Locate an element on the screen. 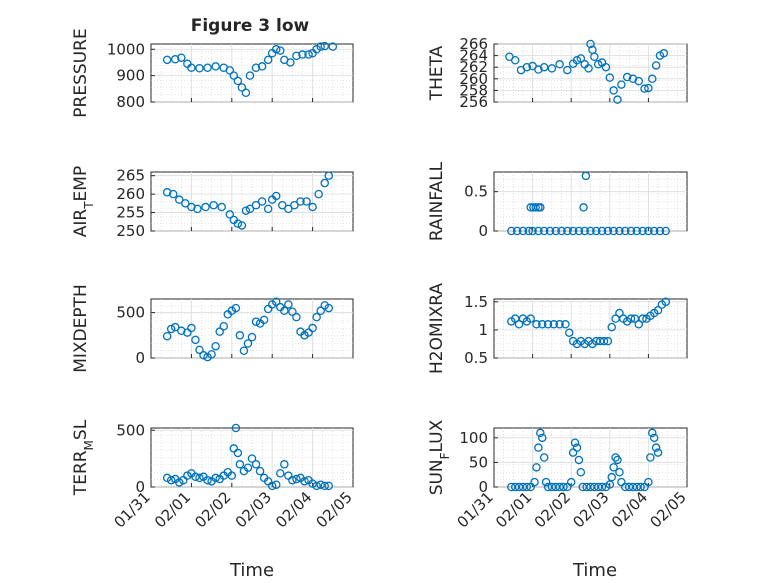 The image size is (778, 583). x-tick-label: 02/01 is located at coordinates (172, 509).